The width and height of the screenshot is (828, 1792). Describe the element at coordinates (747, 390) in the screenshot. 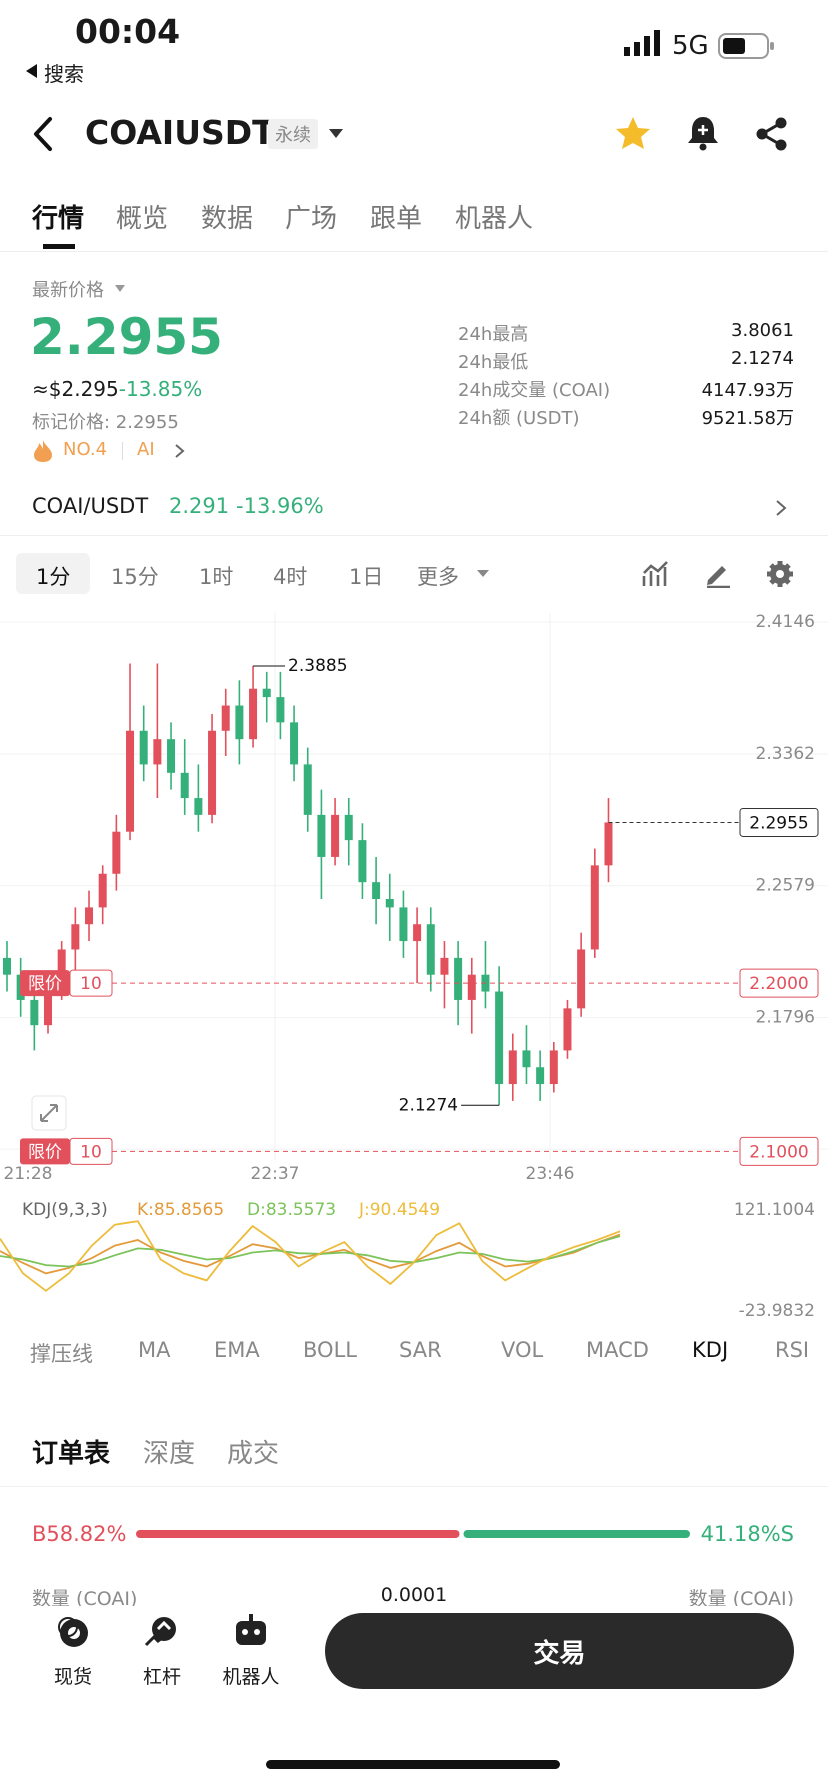

I see `stat-value: 4147.93万` at that location.